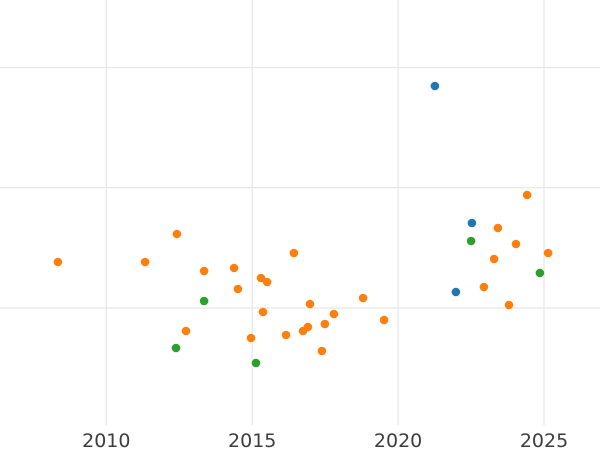 The width and height of the screenshot is (600, 450). What do you see at coordinates (453, 189) in the screenshot?
I see `series-blue` at bounding box center [453, 189].